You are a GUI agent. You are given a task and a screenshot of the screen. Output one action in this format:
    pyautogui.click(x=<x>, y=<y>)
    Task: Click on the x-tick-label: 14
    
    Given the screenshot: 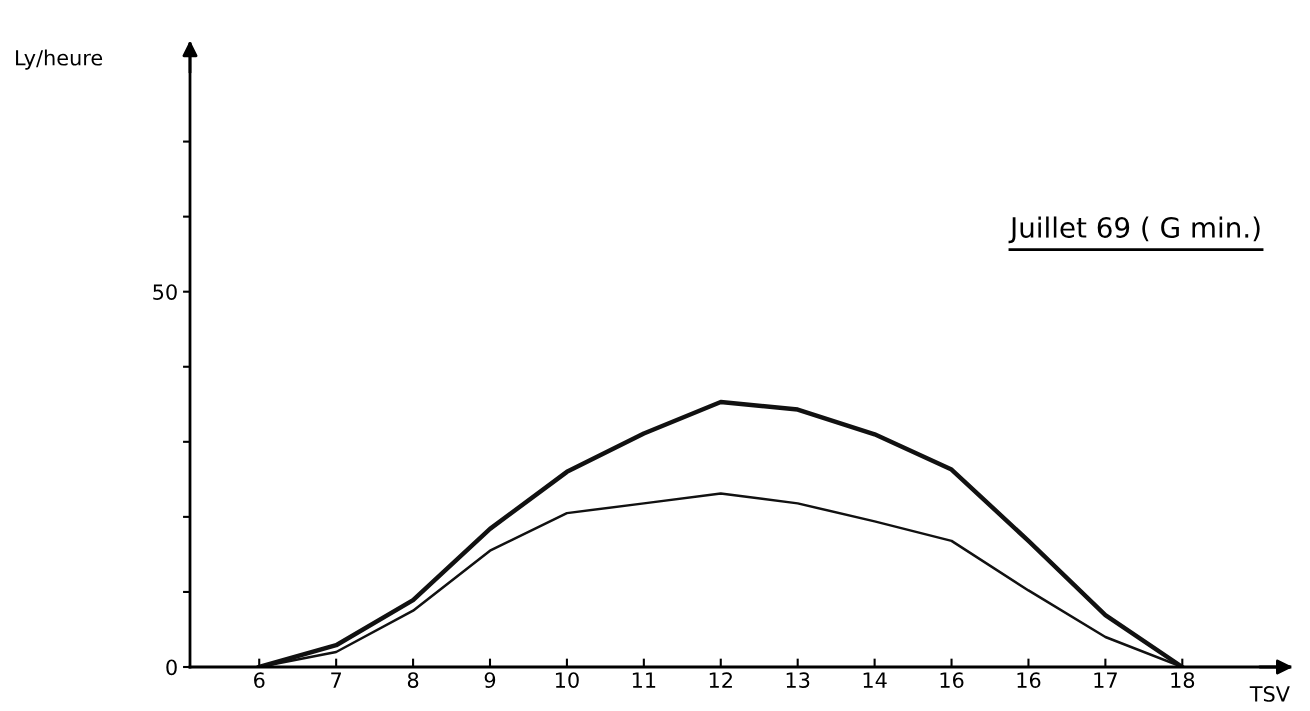 What is the action you would take?
    pyautogui.click(x=875, y=680)
    